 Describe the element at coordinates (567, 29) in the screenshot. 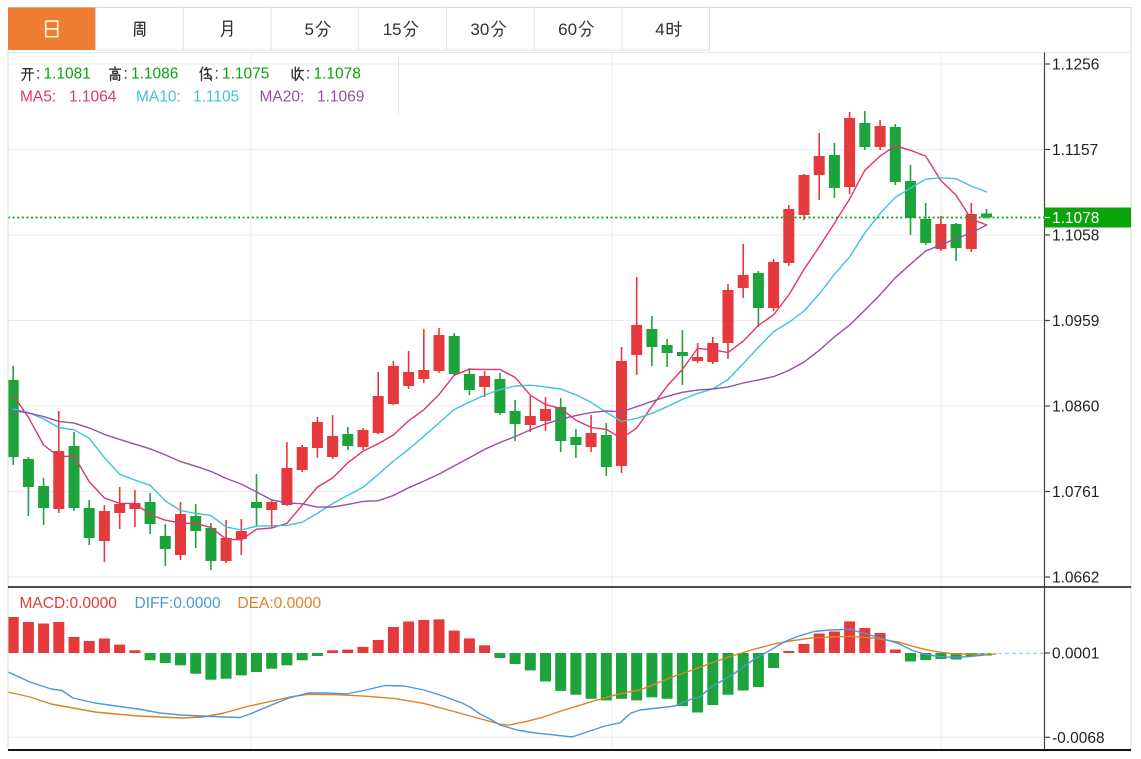

I see `svg-text: 60` at that location.